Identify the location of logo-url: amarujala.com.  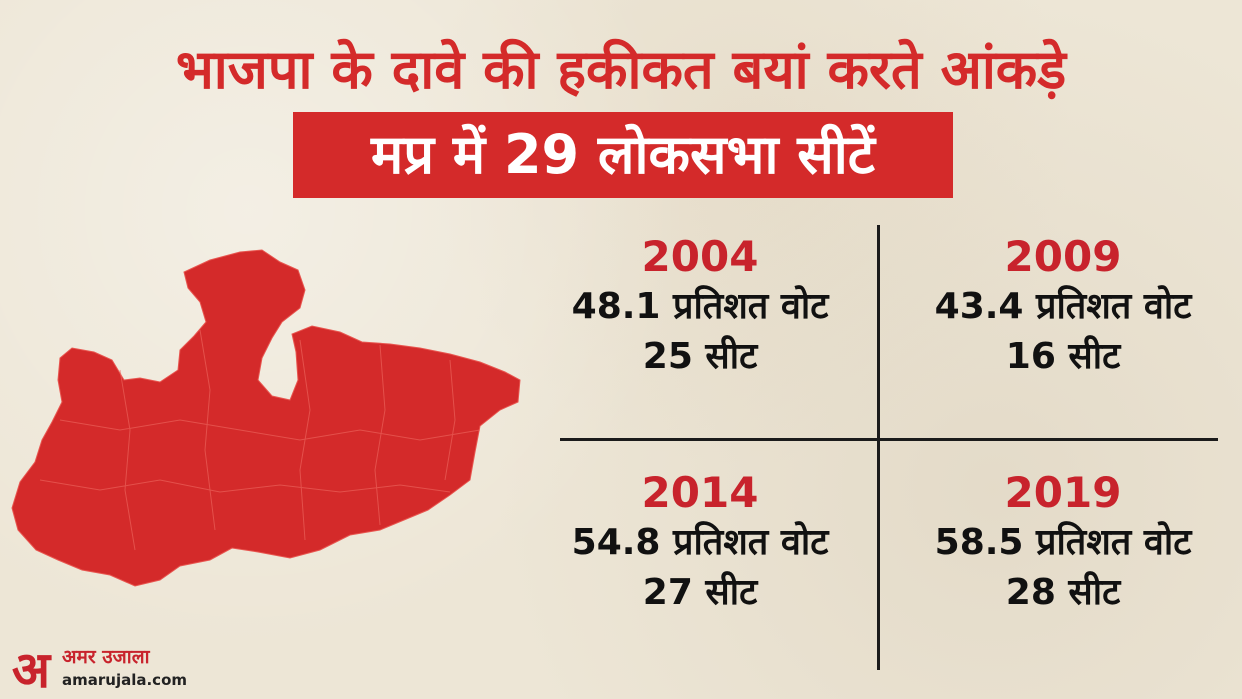
(125, 680).